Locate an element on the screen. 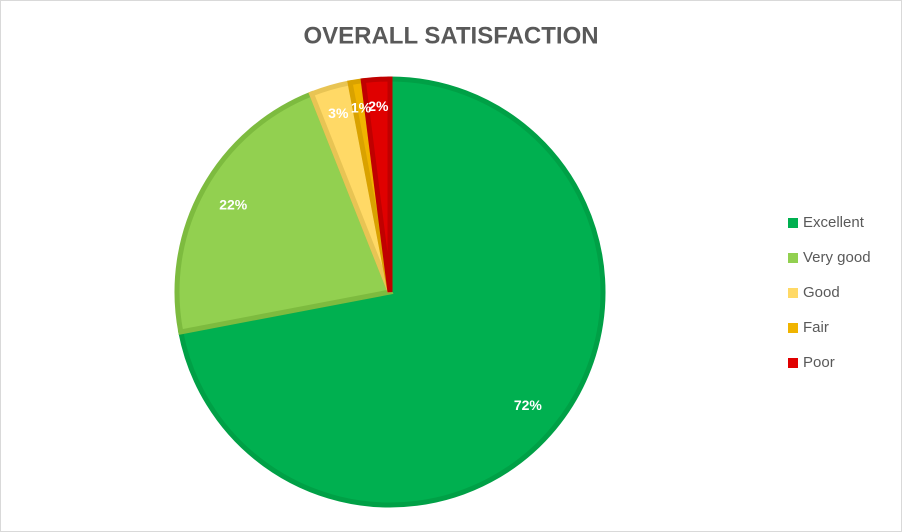 The width and height of the screenshot is (902, 532). data-label: 22% is located at coordinates (233, 205).